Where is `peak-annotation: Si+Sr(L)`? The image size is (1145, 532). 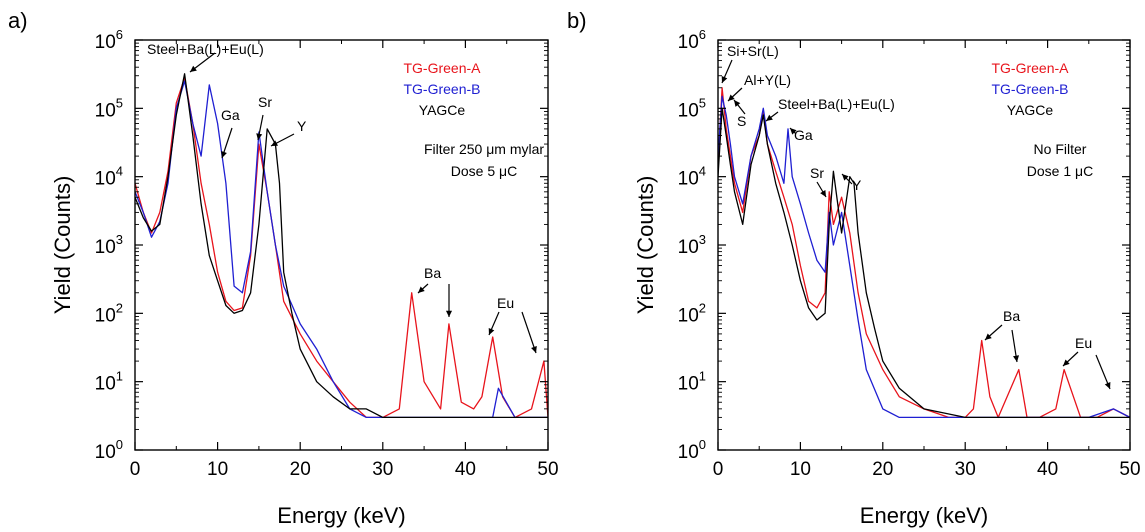
peak-annotation: Si+Sr(L) is located at coordinates (753, 51).